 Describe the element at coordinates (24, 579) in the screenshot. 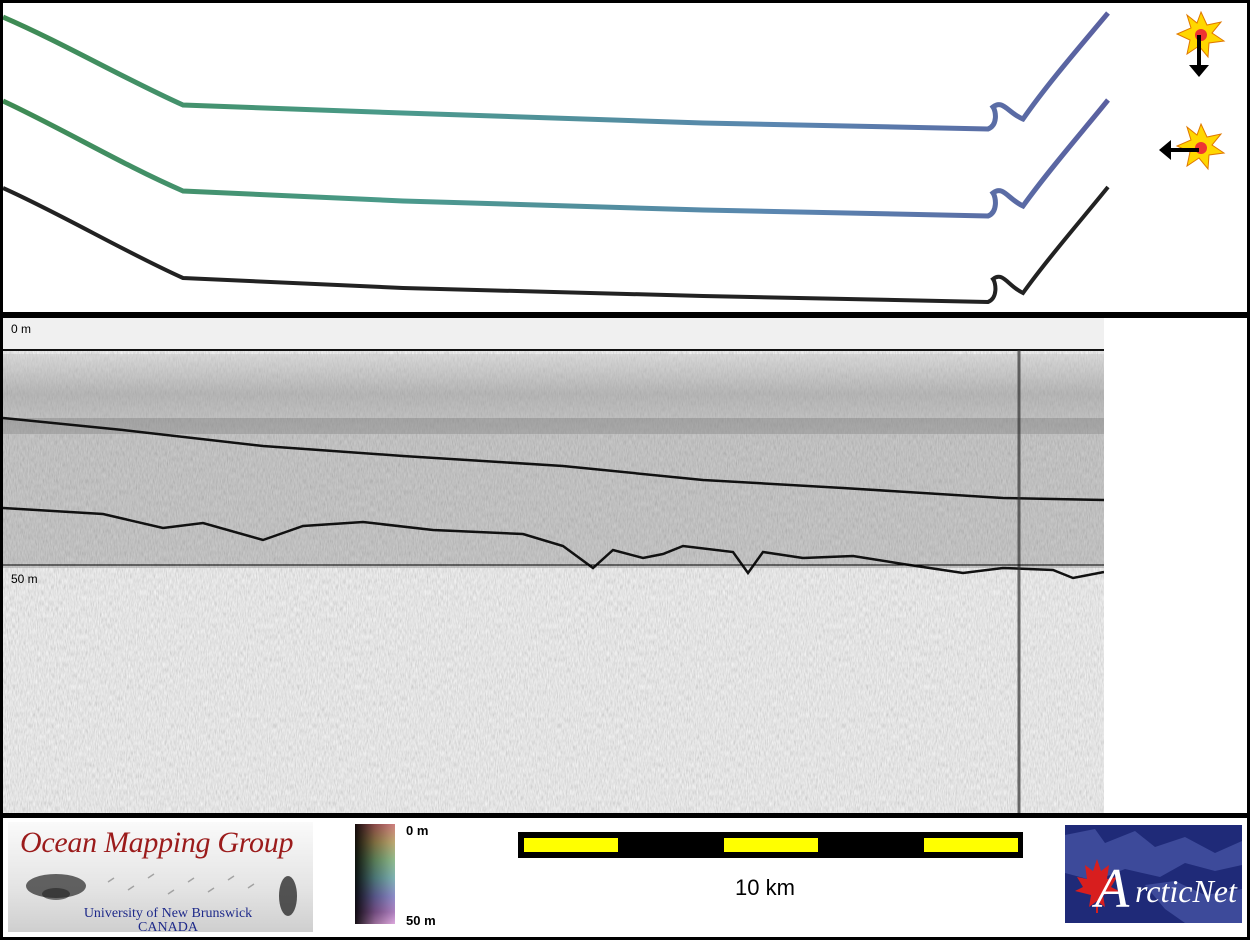

I see `depth-label-50m: 50 m` at that location.